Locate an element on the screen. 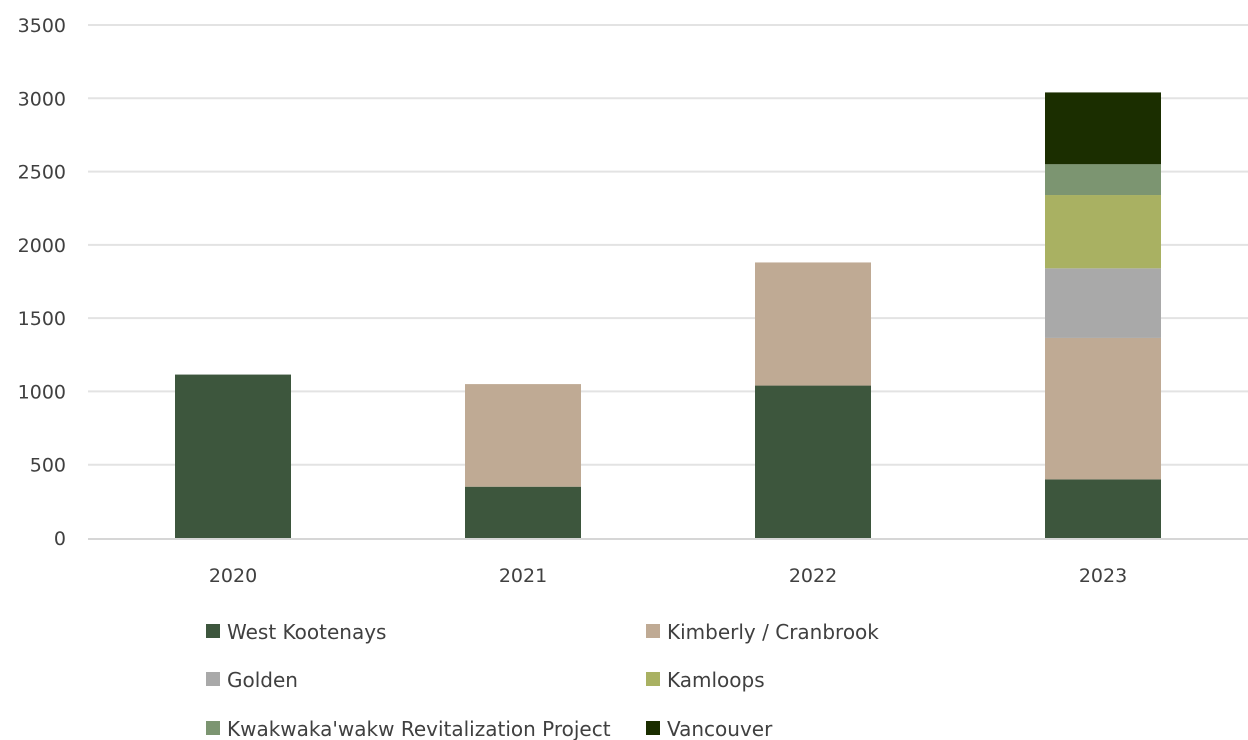 The image size is (1248, 740). legend-label: Vancouver is located at coordinates (720, 728).